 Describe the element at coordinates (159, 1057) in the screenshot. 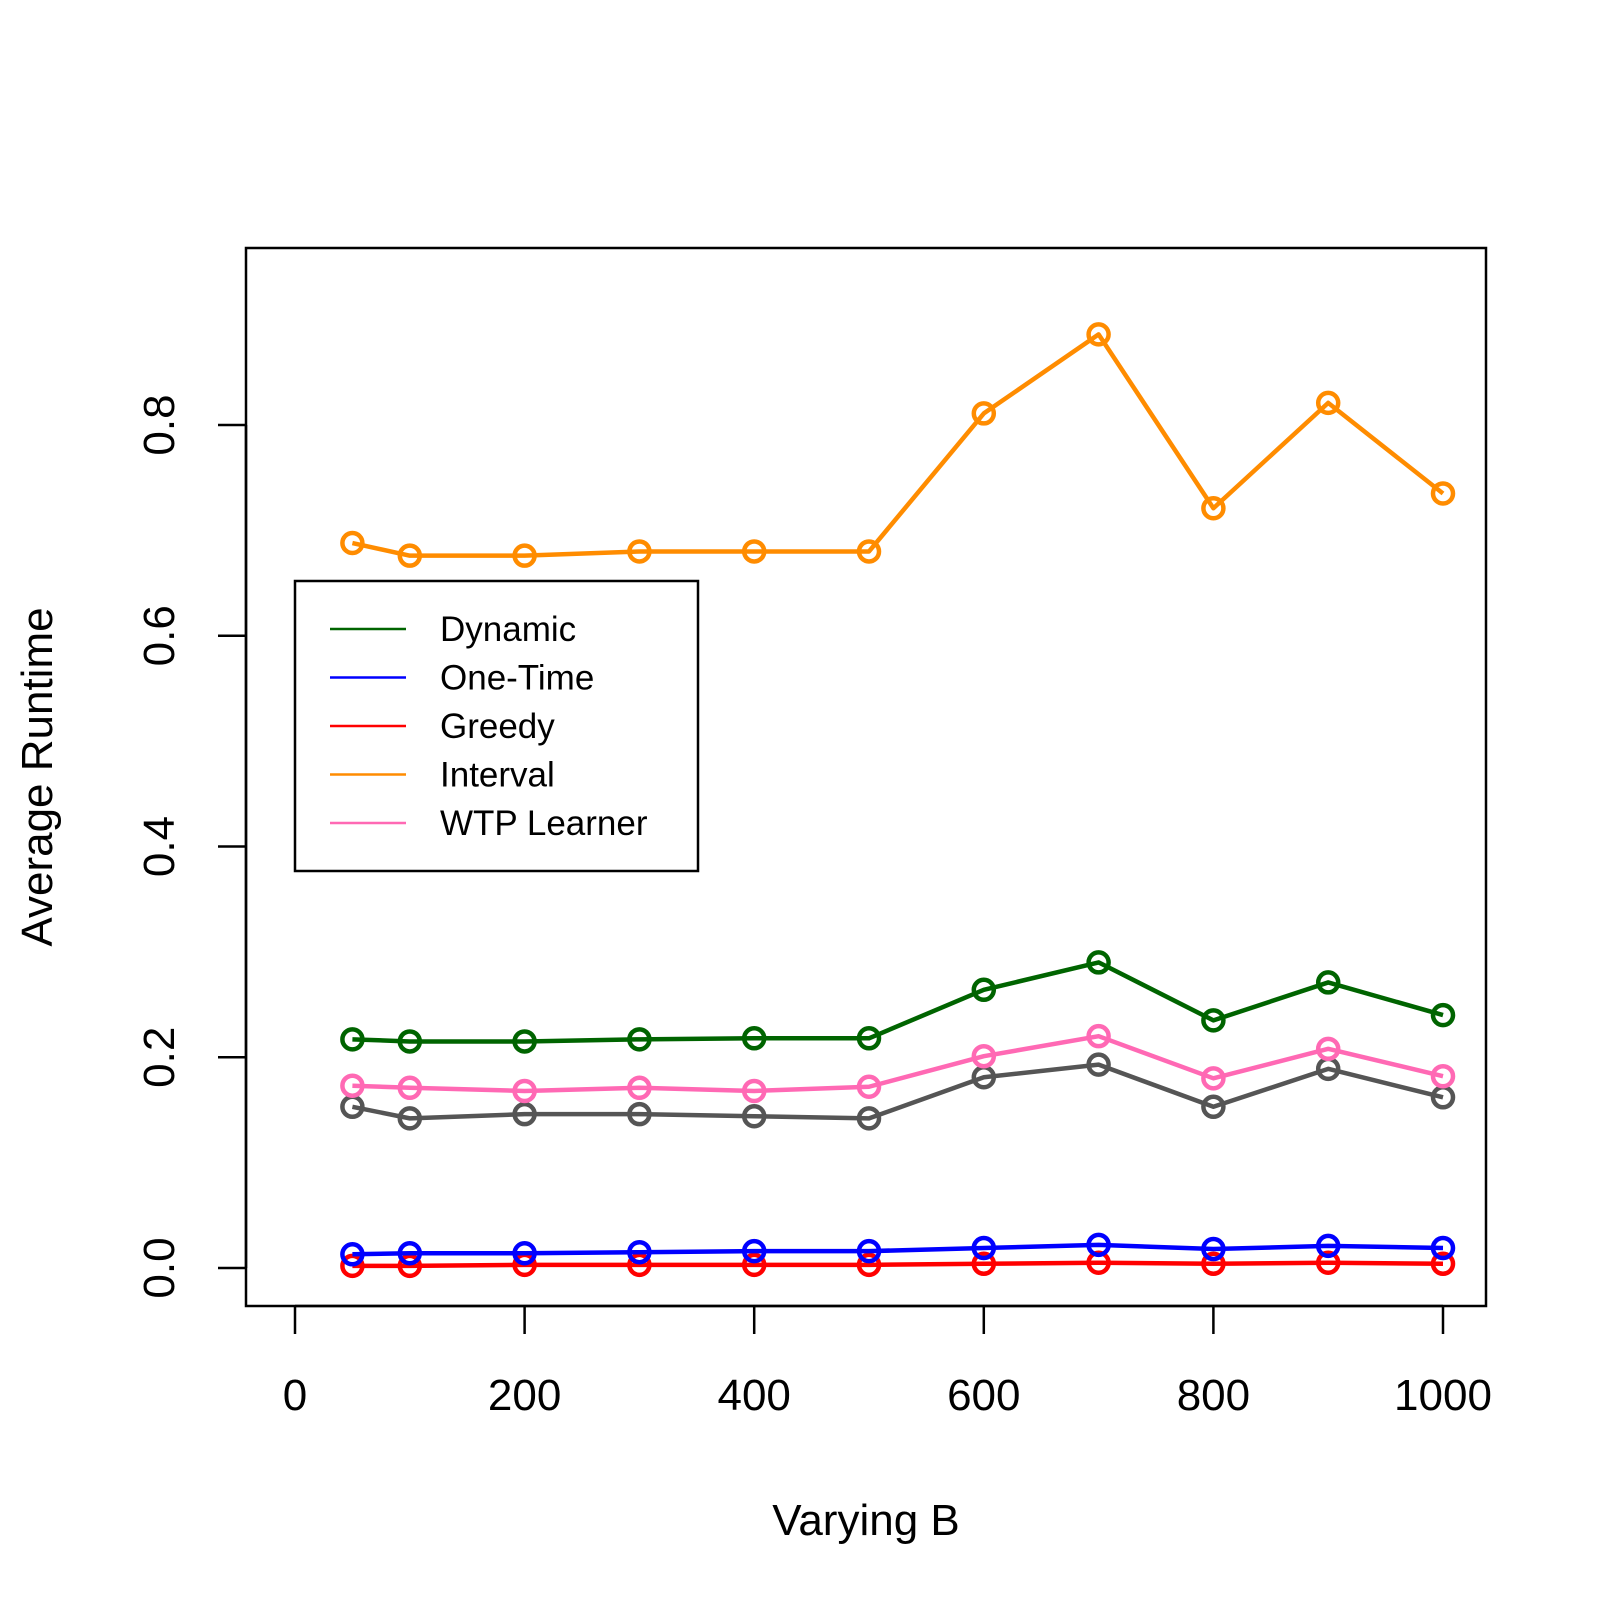

I see `y-tick-label: 0.2` at that location.